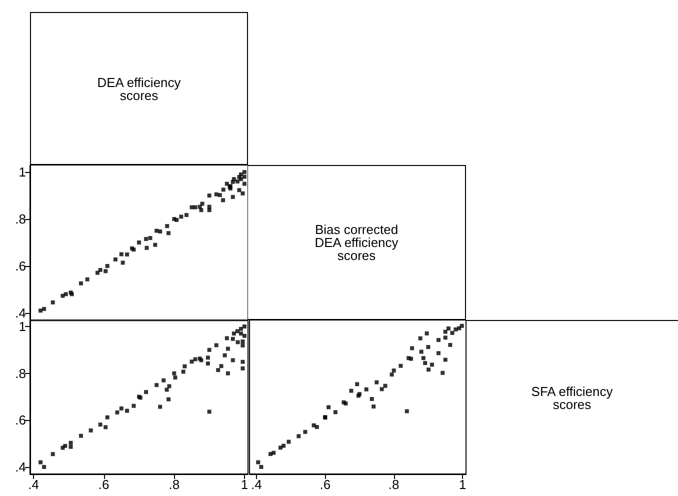 This screenshot has width=678, height=496. What do you see at coordinates (572, 398) in the screenshot?
I see `text: SFA efficiency scores` at bounding box center [572, 398].